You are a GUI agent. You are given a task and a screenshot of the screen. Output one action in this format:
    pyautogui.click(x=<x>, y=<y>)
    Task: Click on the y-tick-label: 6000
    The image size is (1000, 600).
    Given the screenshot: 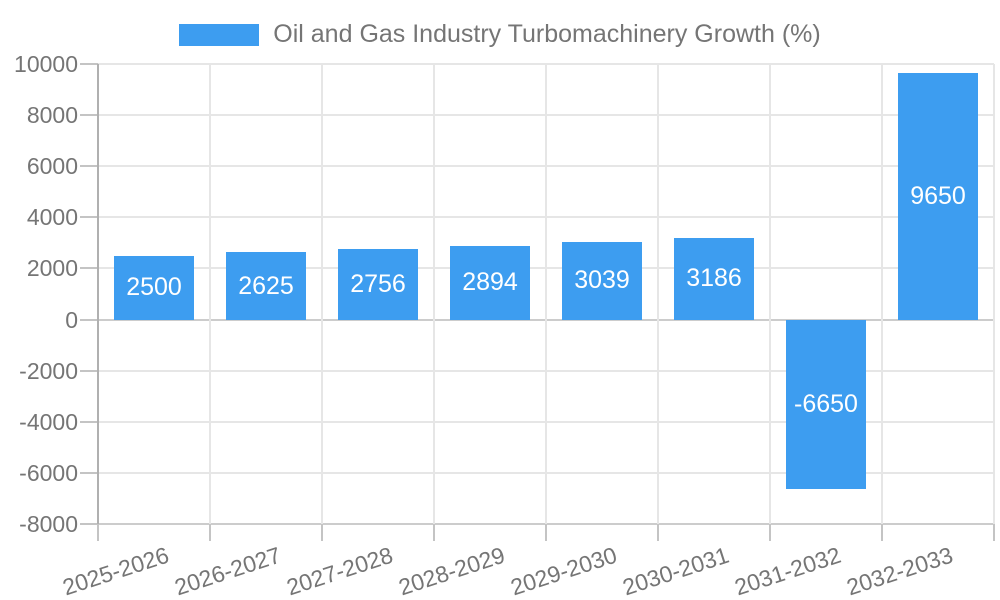 What is the action you would take?
    pyautogui.click(x=52, y=166)
    